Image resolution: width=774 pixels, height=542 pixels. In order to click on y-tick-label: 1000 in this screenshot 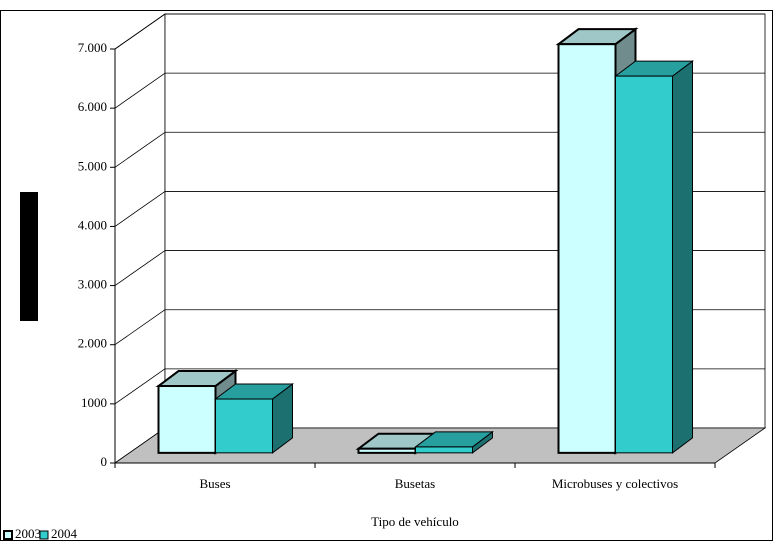, I will do `click(94, 402)`.